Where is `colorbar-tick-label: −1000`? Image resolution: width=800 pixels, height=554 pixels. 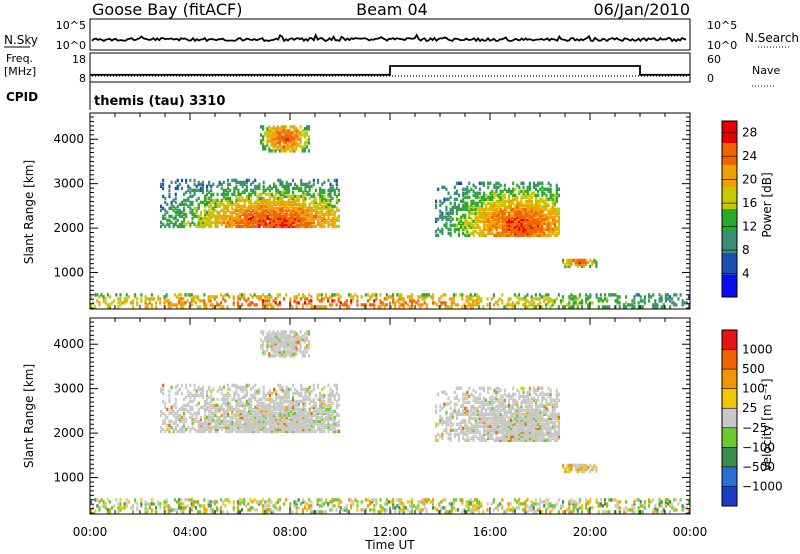
colorbar-tick-label: −1000 is located at coordinates (762, 486).